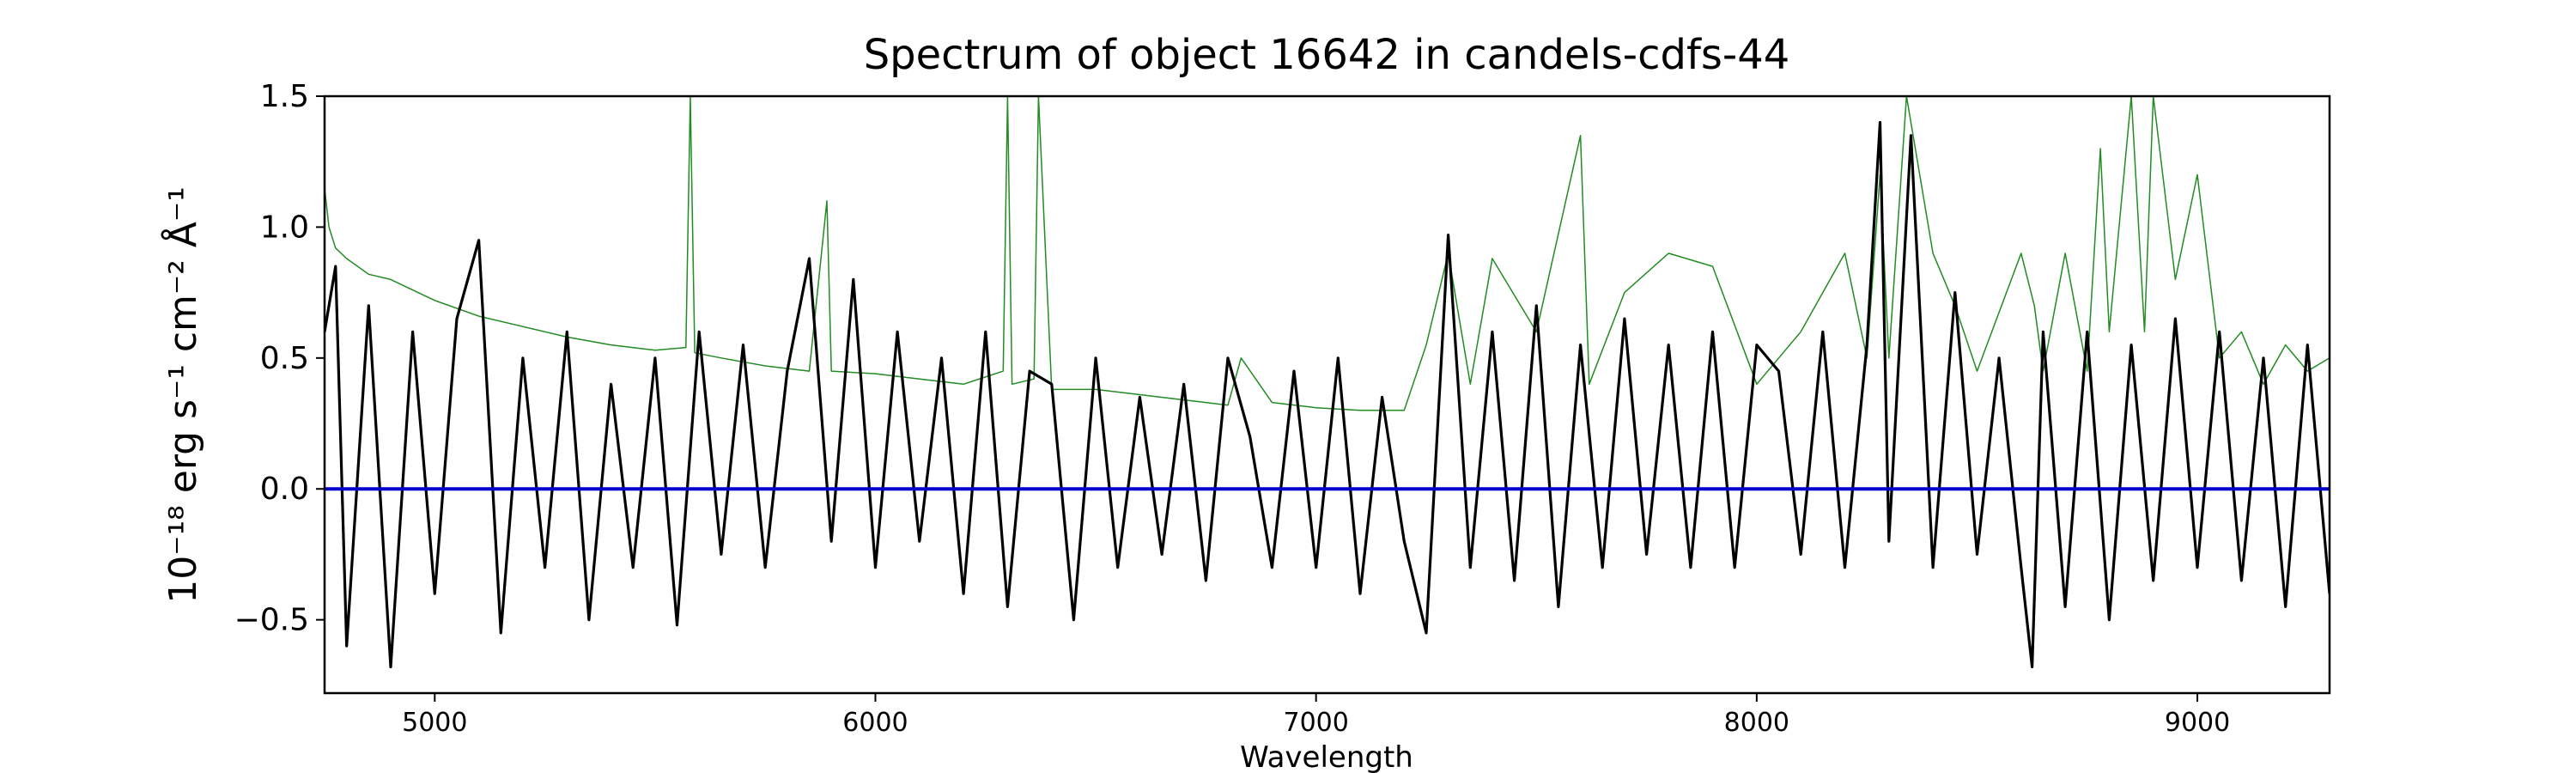 This screenshot has height=773, width=2576. I want to click on x-tick-label: 5000, so click(434, 723).